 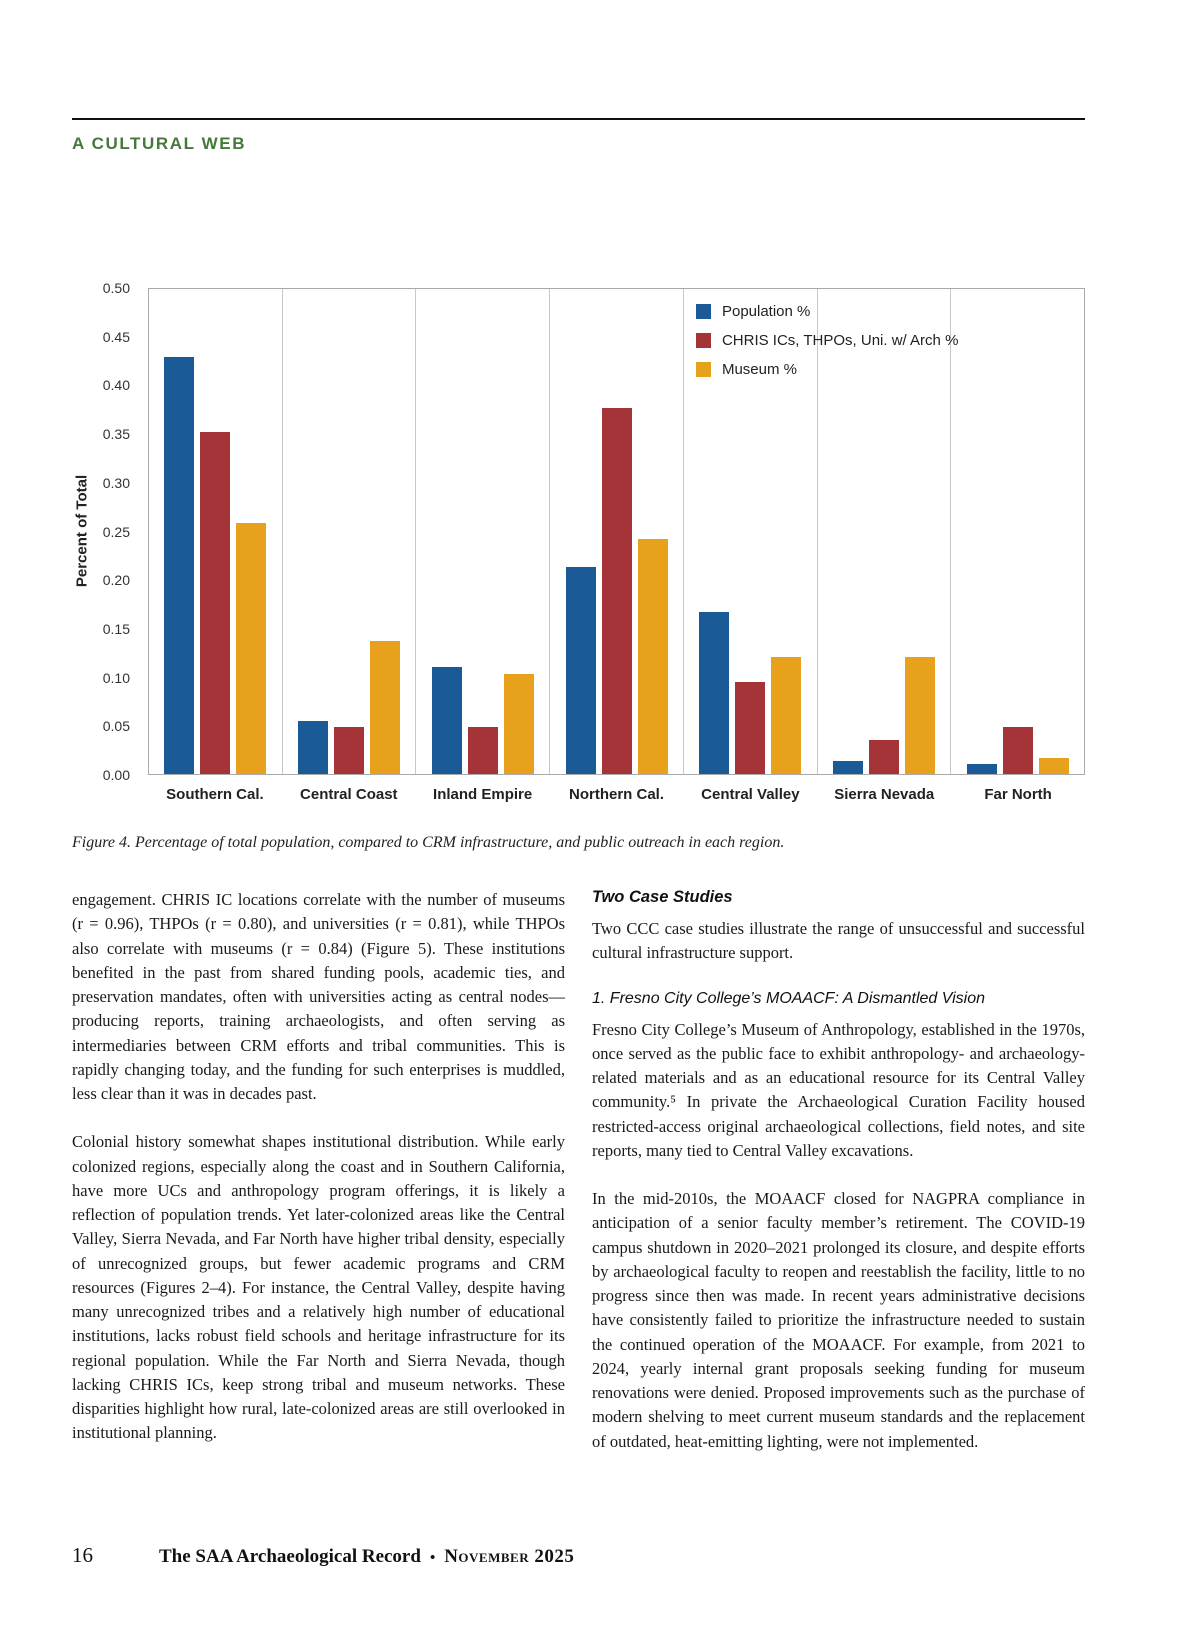 I want to click on issue-date: November 2025, so click(x=509, y=1556).